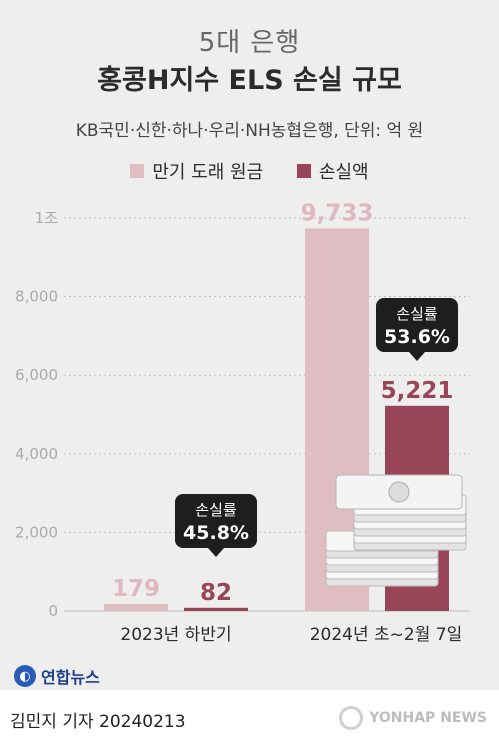 This screenshot has height=749, width=499. What do you see at coordinates (53, 611) in the screenshot?
I see `y-tick-label: 0` at bounding box center [53, 611].